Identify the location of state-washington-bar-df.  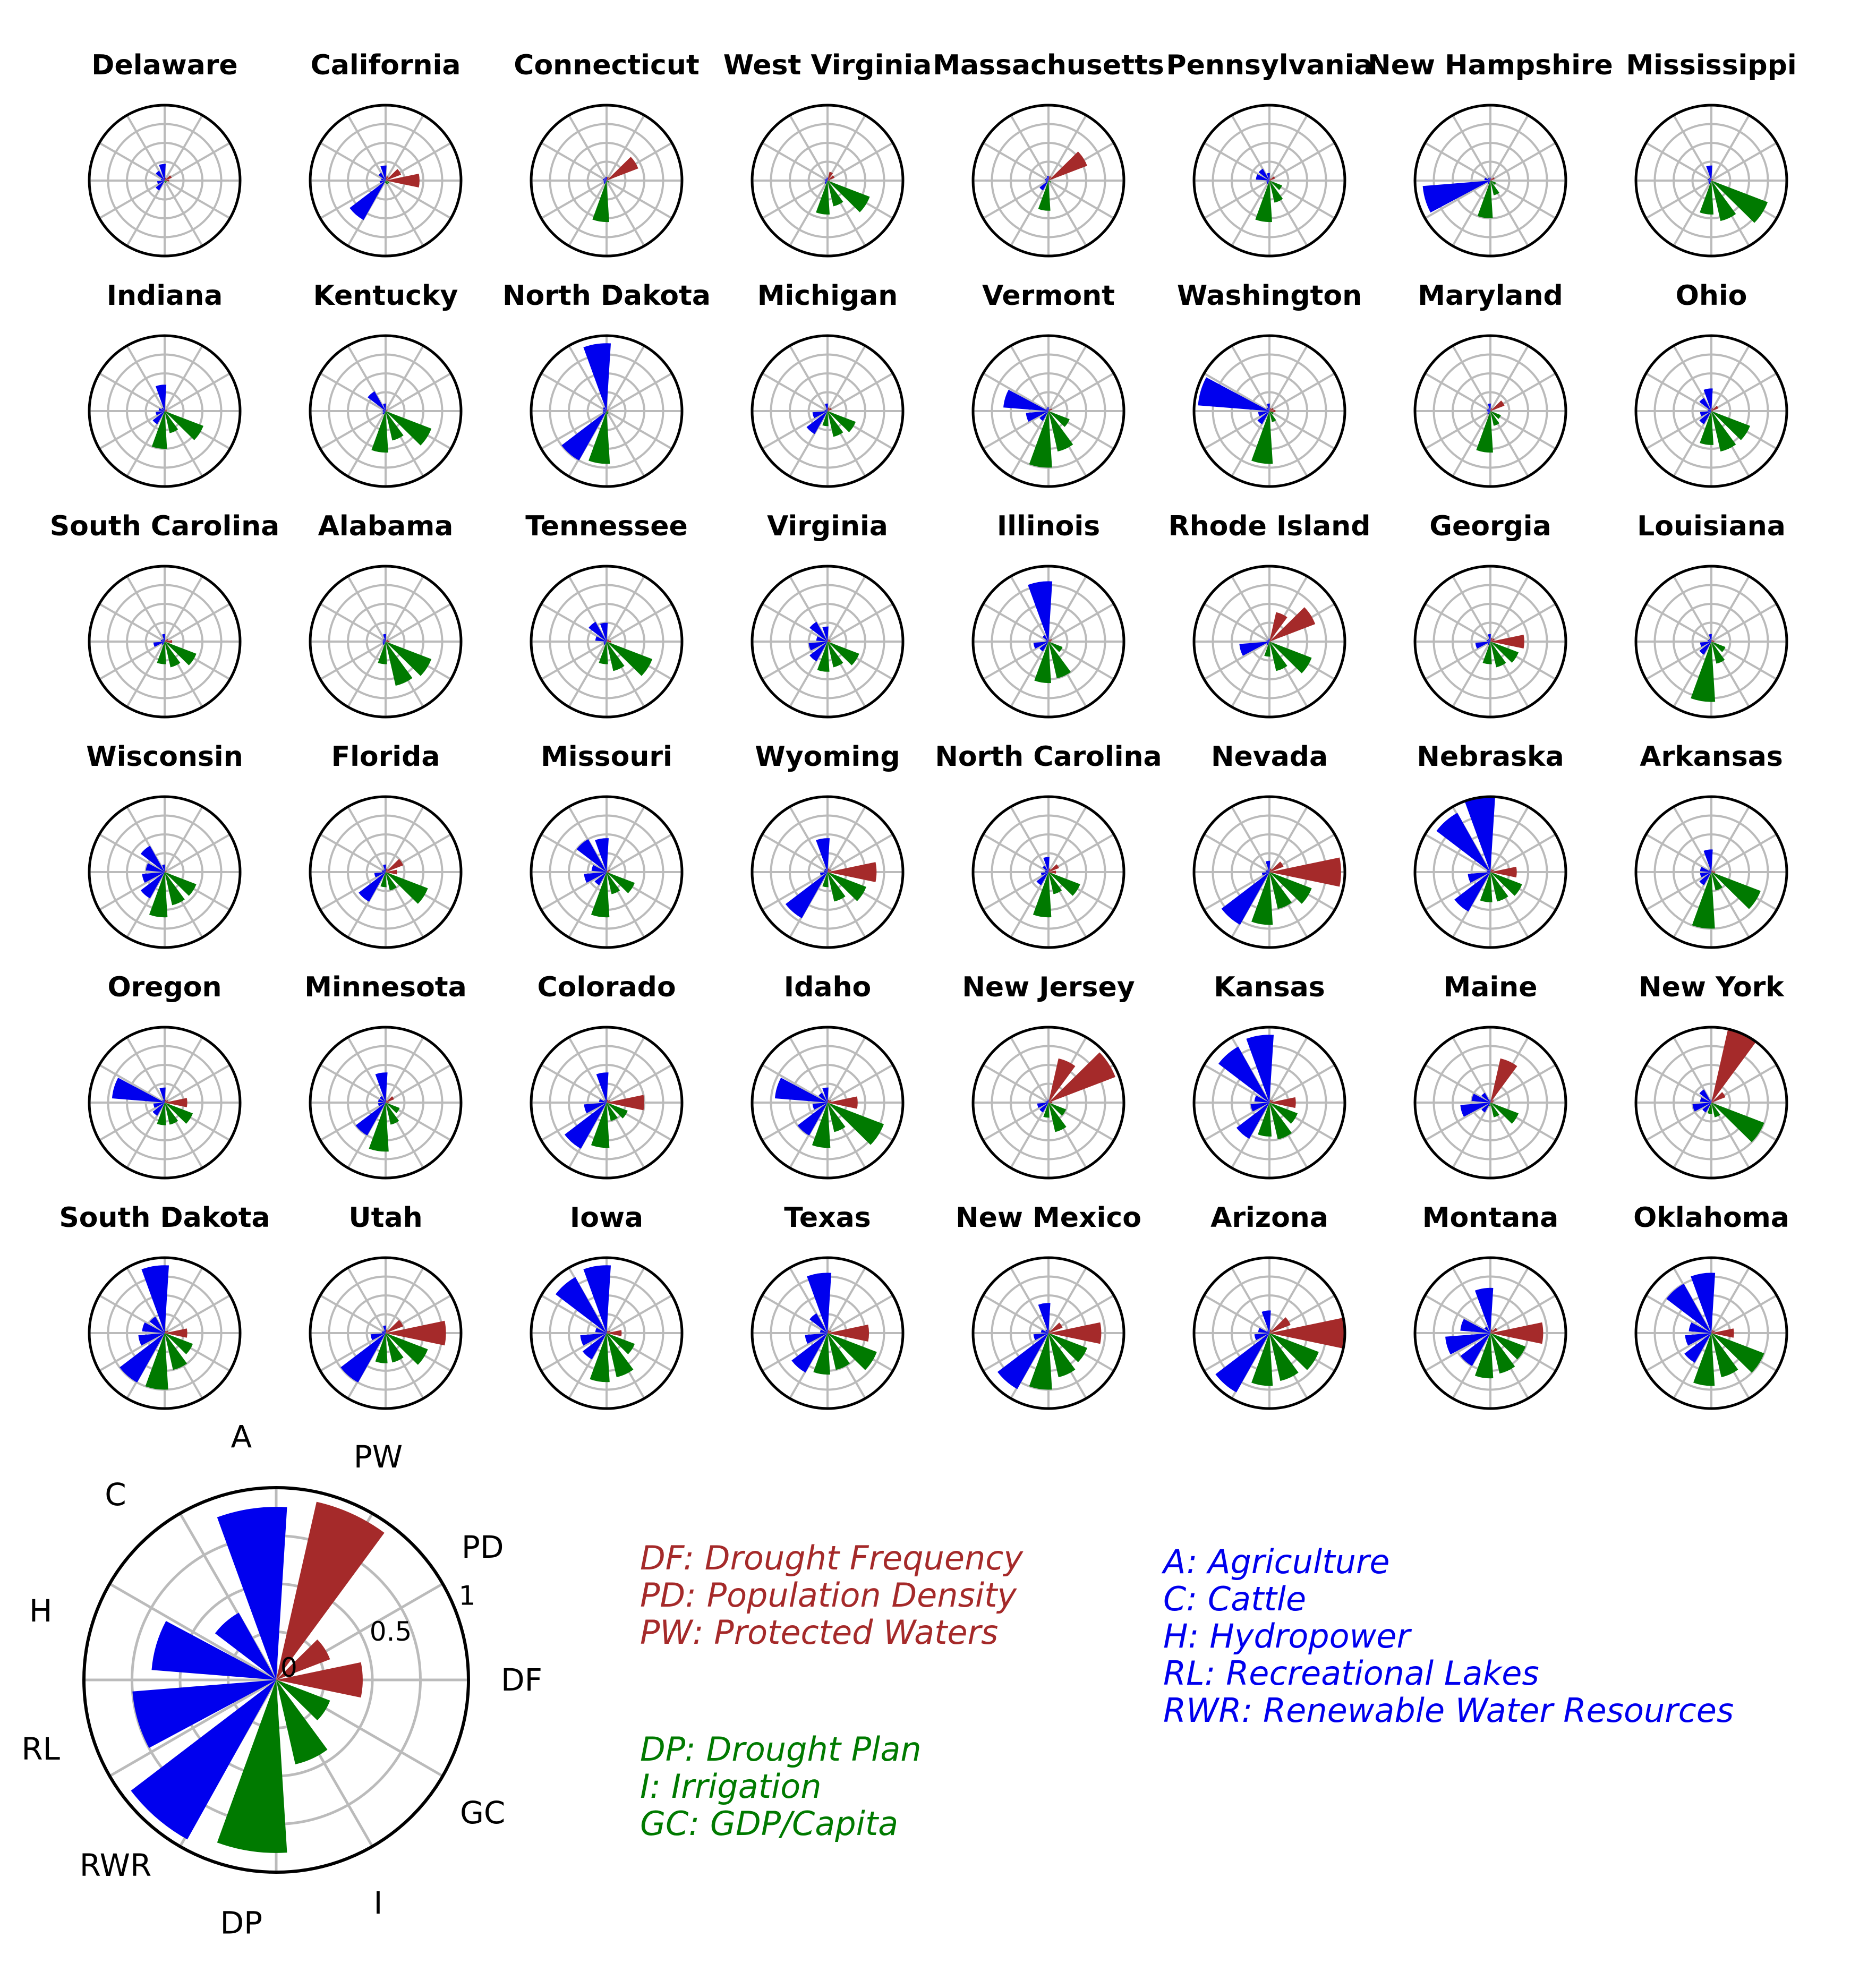
(1272, 411).